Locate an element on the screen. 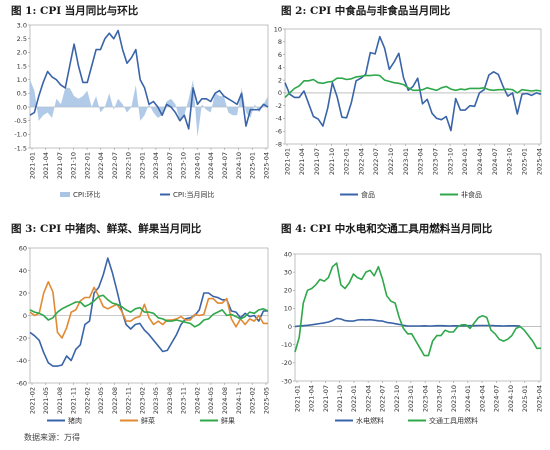 The image size is (550, 450). x-tick-label: 2024-02 is located at coordinates (197, 400).